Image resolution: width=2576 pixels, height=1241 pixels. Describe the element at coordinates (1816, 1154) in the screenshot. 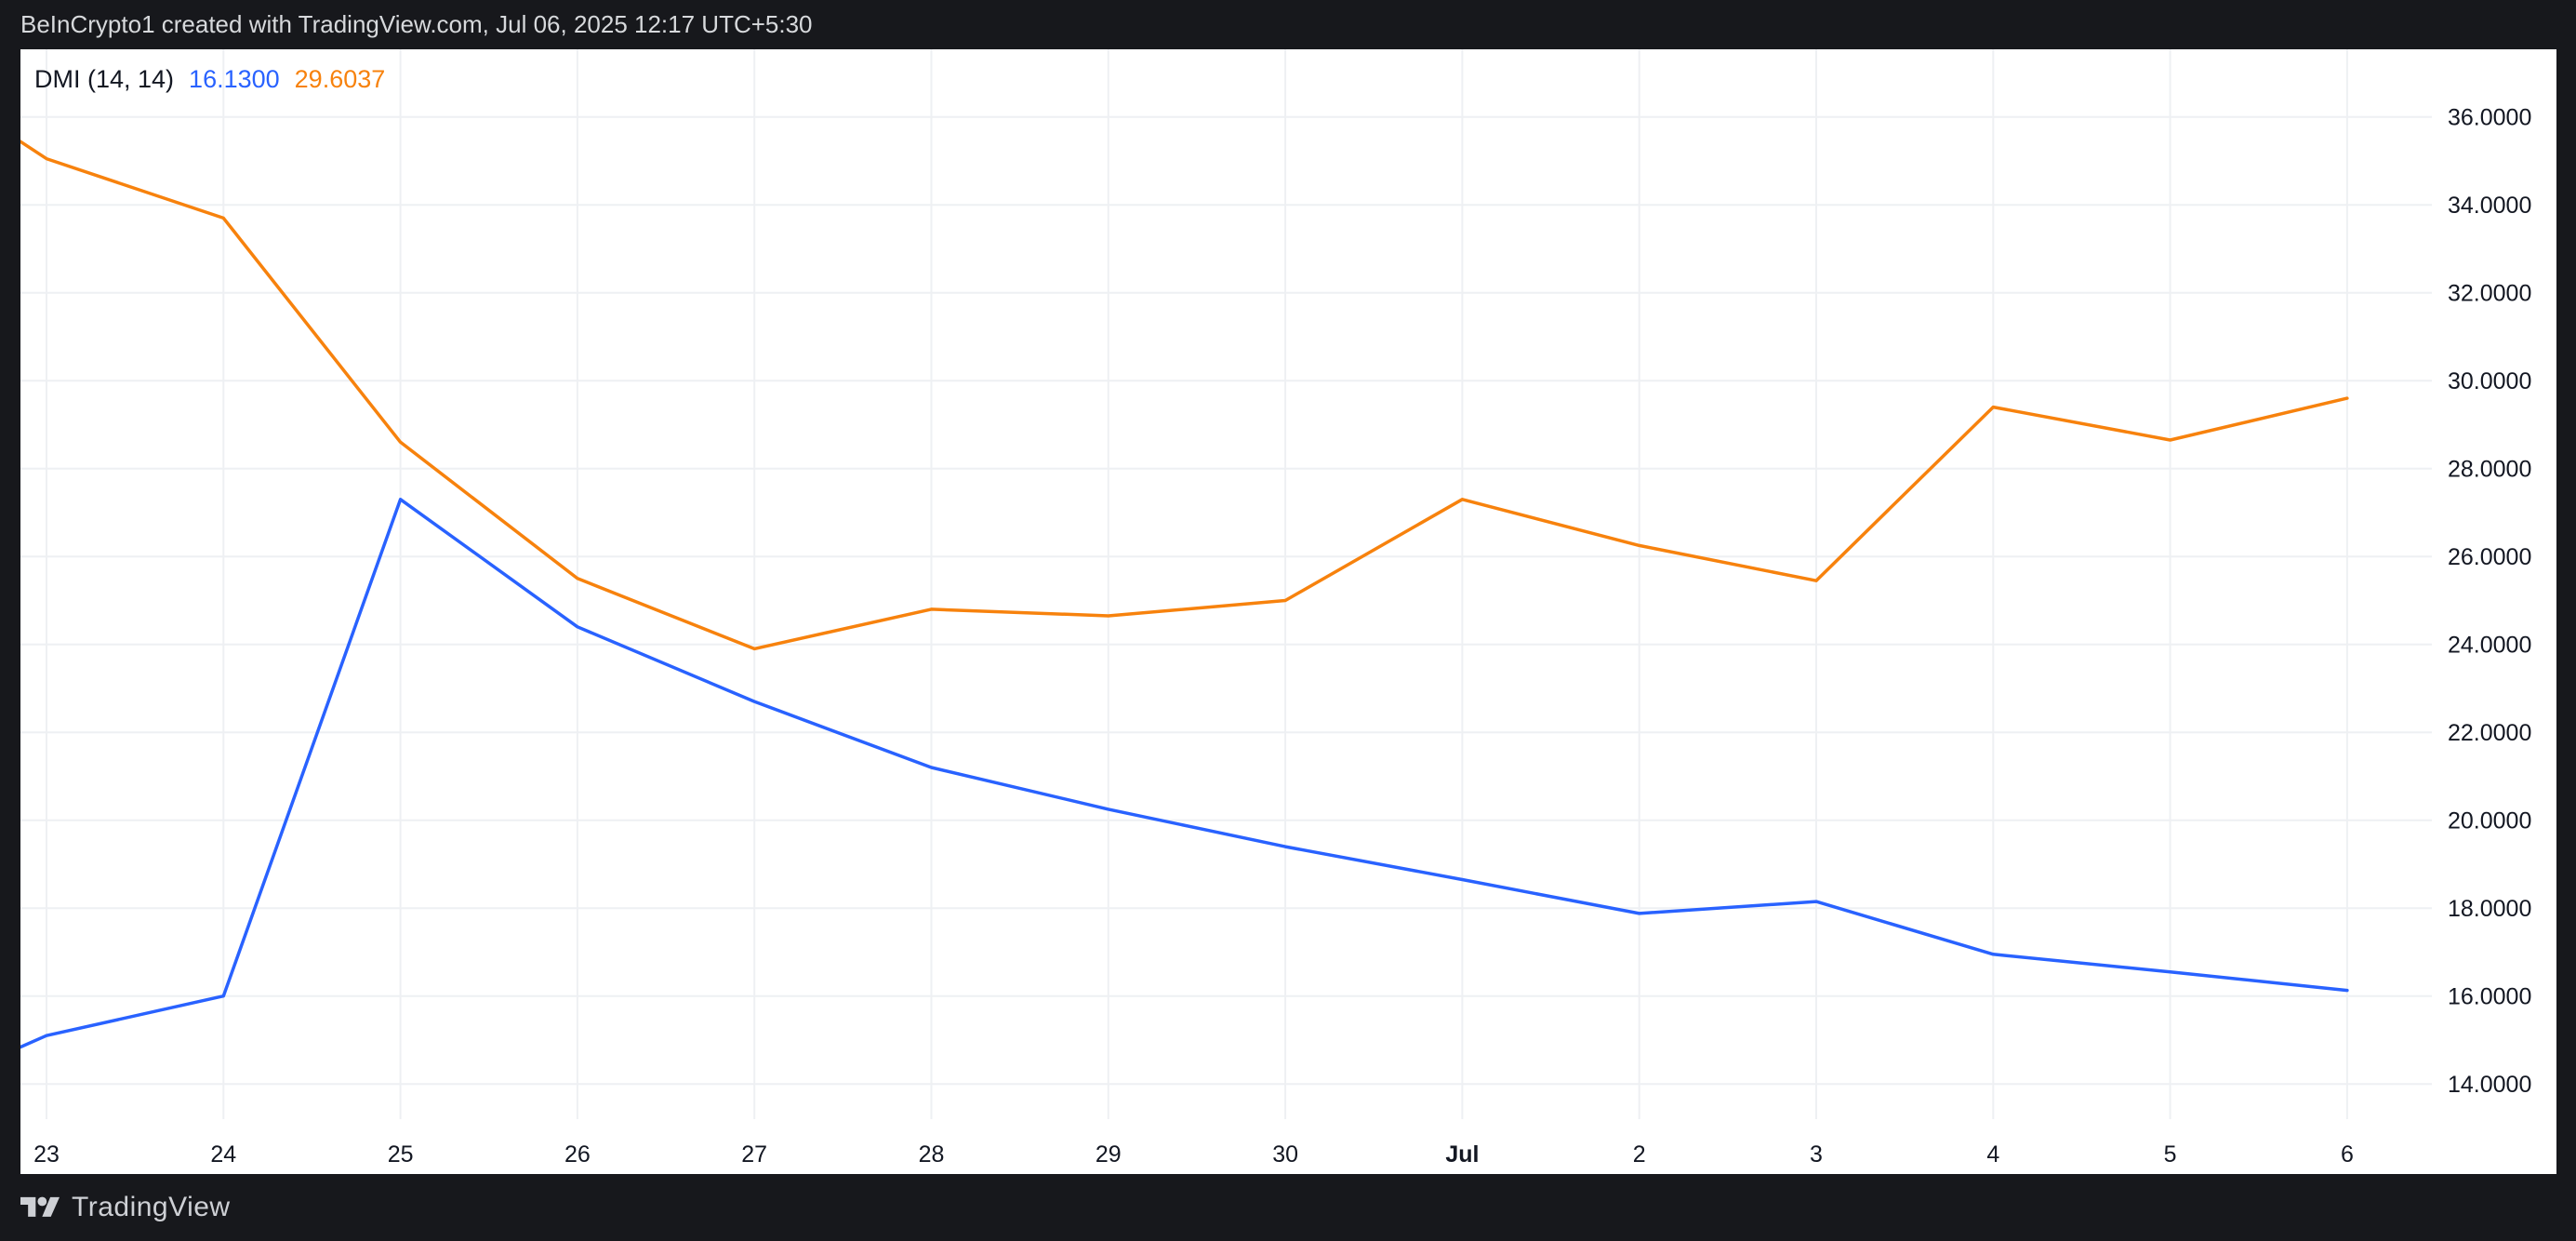

I see `svg-text: 3` at that location.